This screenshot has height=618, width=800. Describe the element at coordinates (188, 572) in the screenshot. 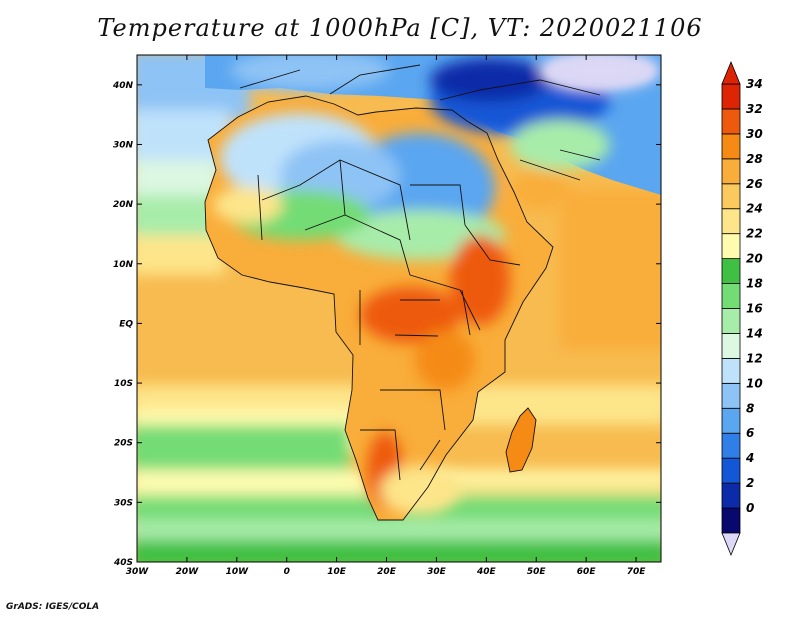

I see `lon-label: 20W` at that location.